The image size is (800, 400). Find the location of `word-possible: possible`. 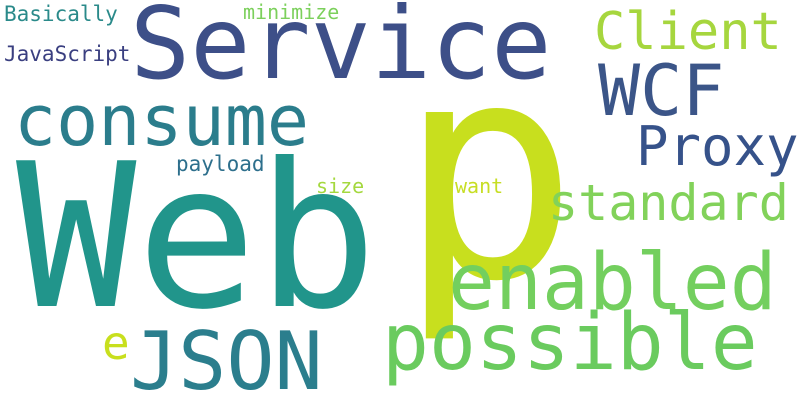

word-possible: possible is located at coordinates (570, 343).